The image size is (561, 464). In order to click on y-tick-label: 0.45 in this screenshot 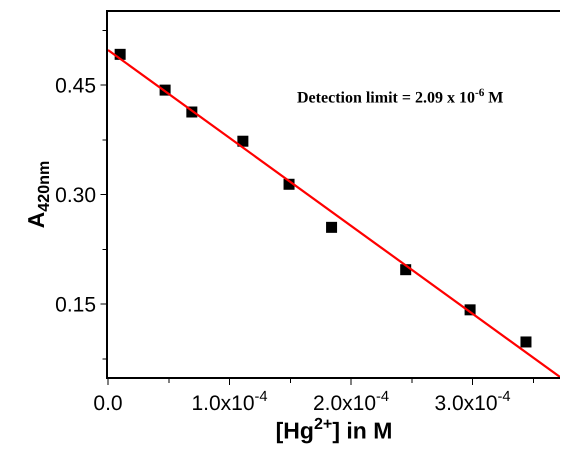, I will do `click(75, 86)`.